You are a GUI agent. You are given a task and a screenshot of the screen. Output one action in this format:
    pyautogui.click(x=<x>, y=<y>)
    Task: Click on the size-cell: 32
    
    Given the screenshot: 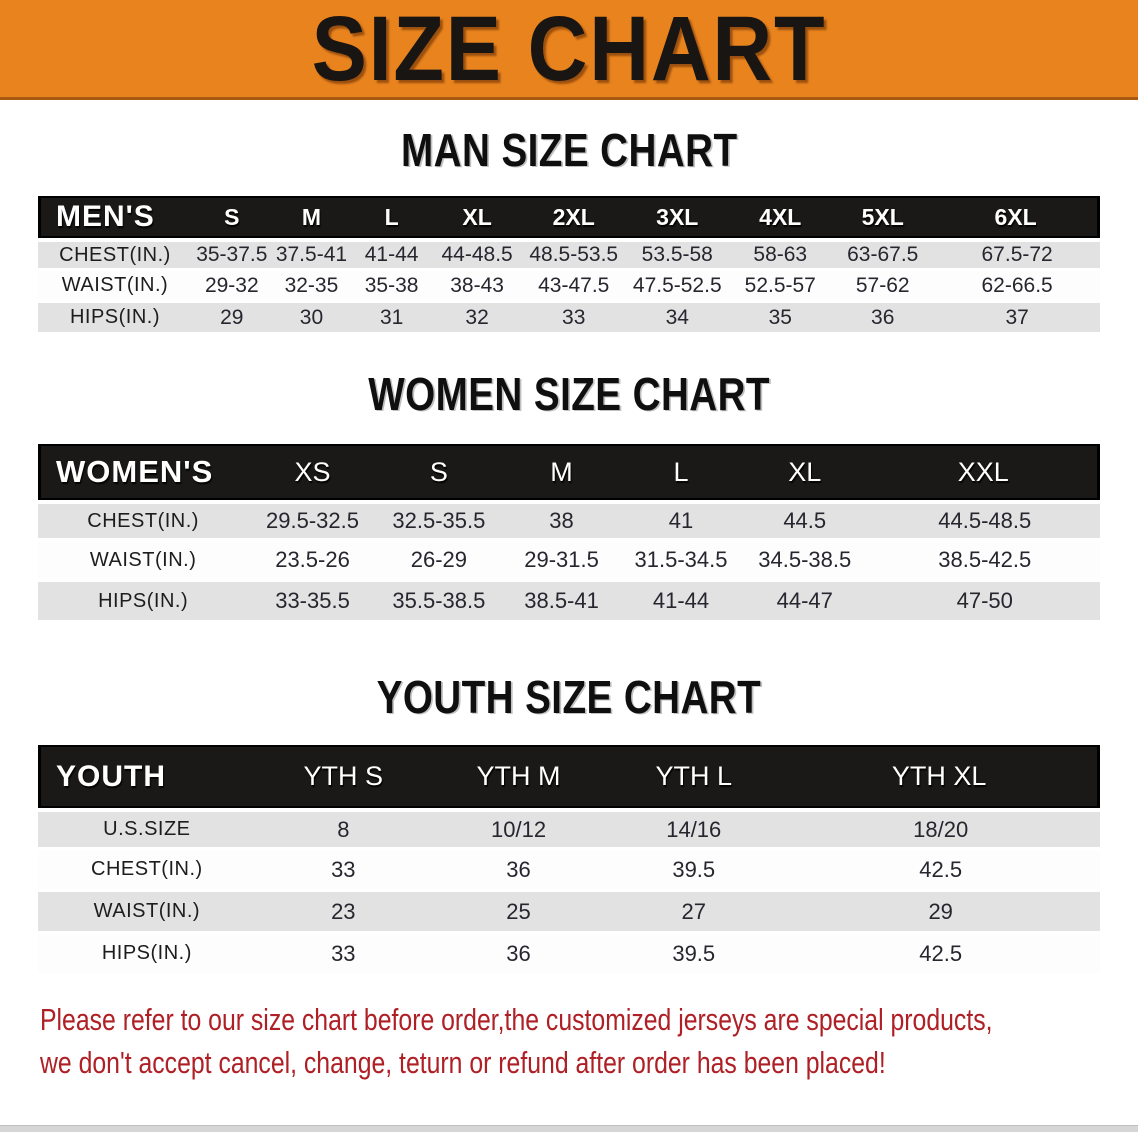 What is the action you would take?
    pyautogui.click(x=477, y=319)
    